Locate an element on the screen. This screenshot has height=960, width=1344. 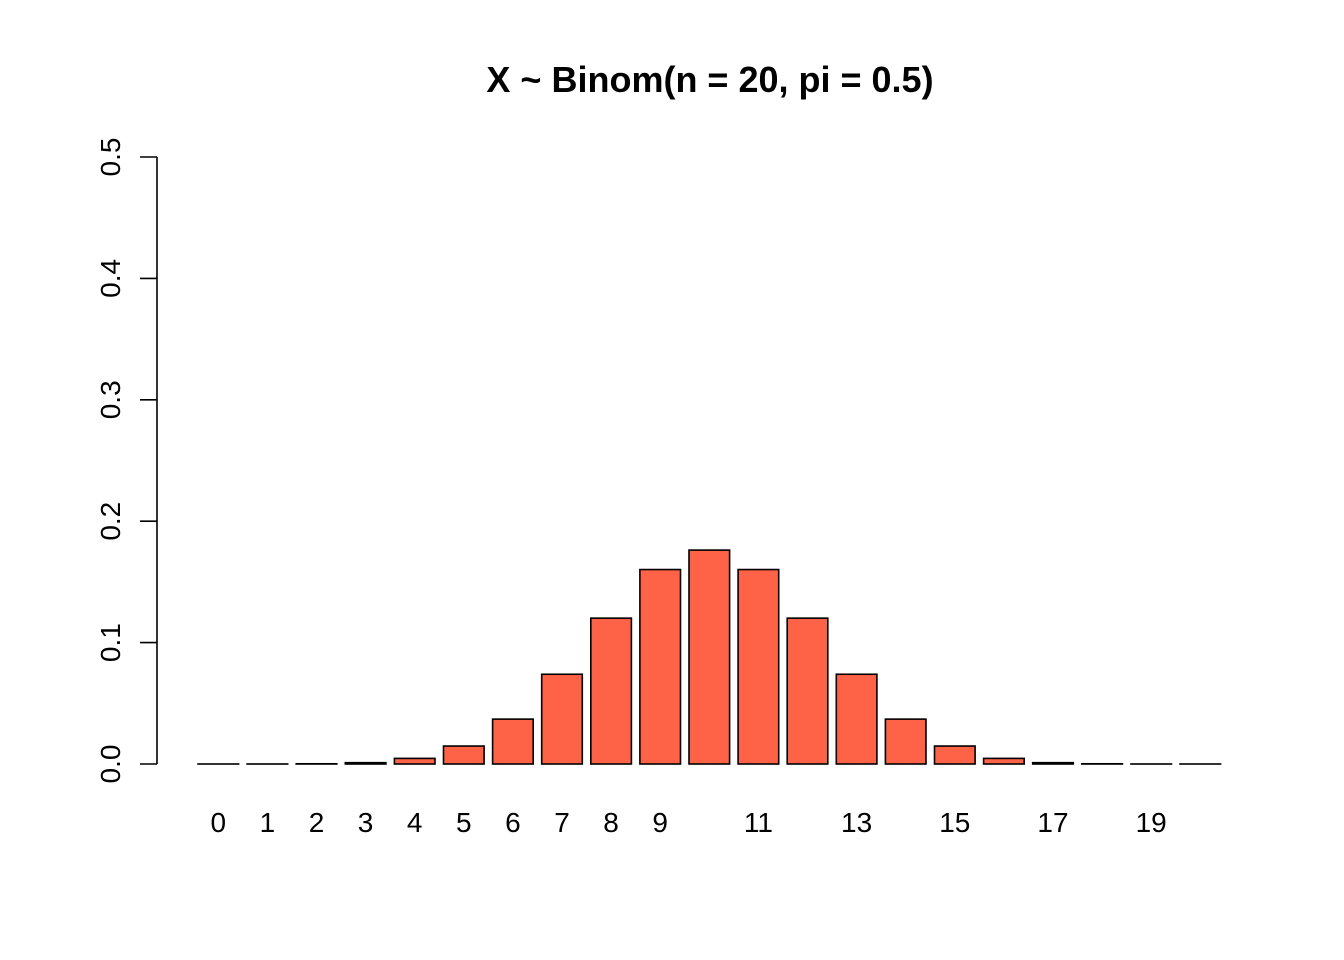
x-tick-label: 19 is located at coordinates (1151, 822).